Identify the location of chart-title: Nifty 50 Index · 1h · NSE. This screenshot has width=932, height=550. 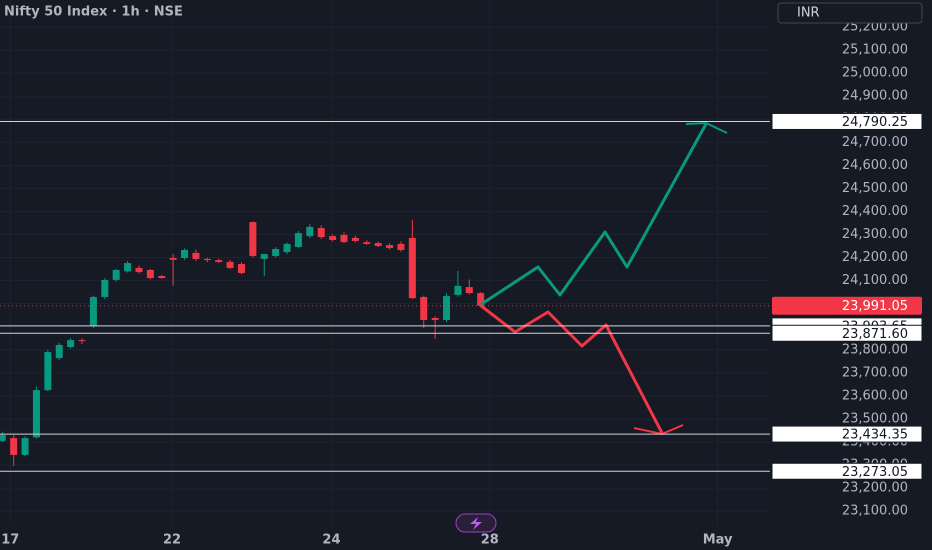
(93, 12).